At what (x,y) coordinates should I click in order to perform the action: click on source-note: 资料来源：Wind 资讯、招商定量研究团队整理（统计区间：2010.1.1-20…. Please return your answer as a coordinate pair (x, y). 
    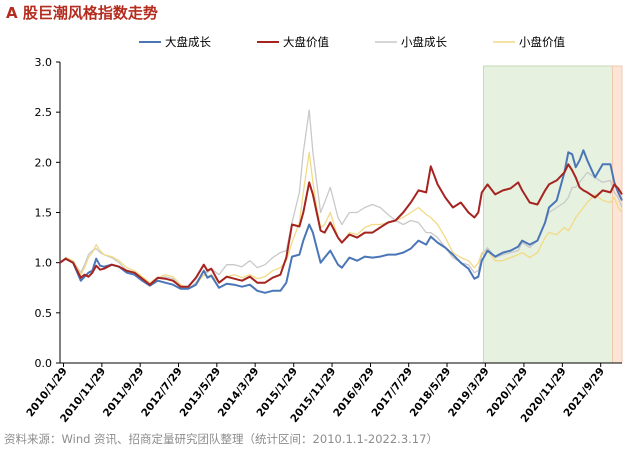
    Looking at the image, I should click on (221, 439).